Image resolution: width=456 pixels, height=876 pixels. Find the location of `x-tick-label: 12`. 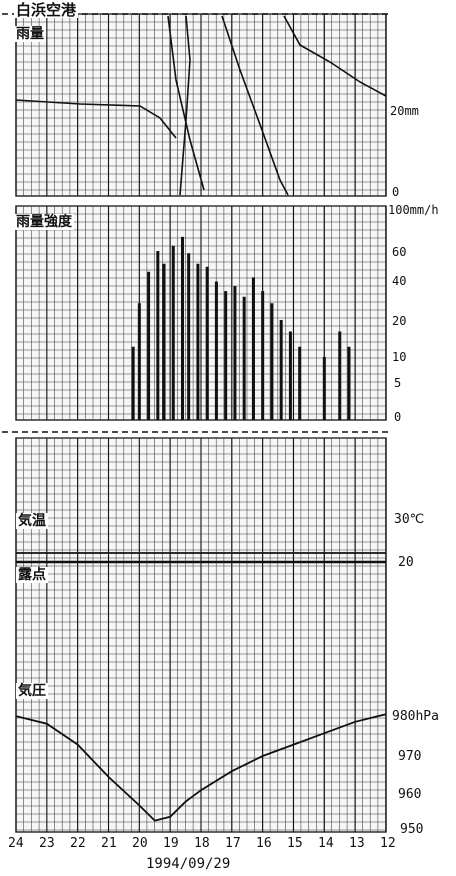

x-tick-label: 12 is located at coordinates (388, 843).